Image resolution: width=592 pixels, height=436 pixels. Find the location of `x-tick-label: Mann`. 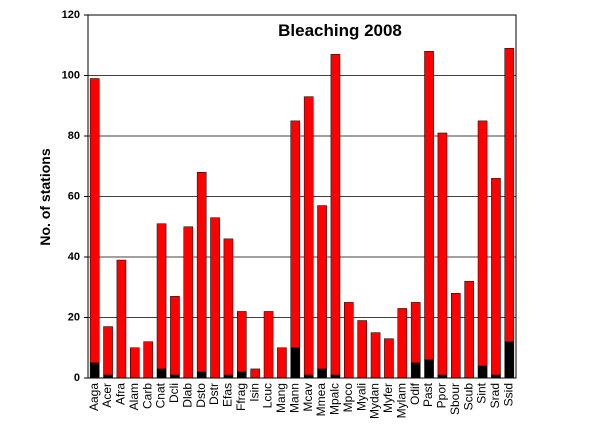

x-tick-label: Mann is located at coordinates (294, 398).